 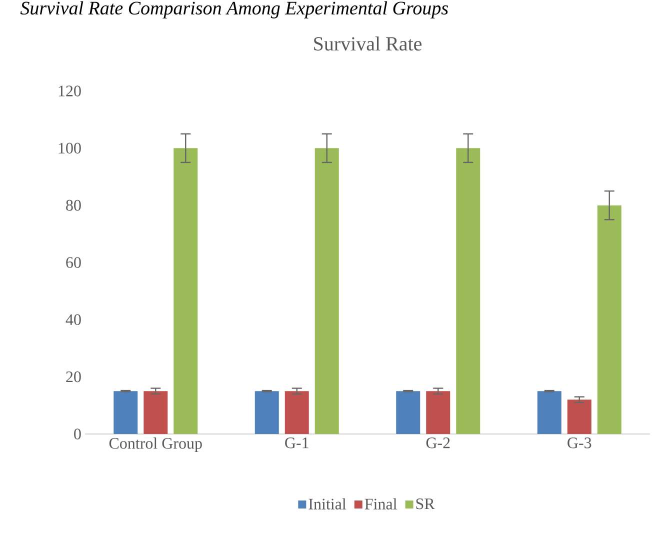 What do you see at coordinates (368, 43) in the screenshot?
I see `chart-title: Survival Rate` at bounding box center [368, 43].